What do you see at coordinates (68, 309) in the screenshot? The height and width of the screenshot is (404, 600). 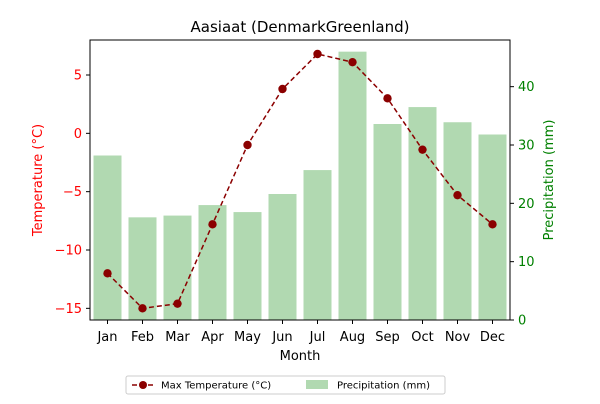 I see `y-left-tick-label: −15` at bounding box center [68, 309].